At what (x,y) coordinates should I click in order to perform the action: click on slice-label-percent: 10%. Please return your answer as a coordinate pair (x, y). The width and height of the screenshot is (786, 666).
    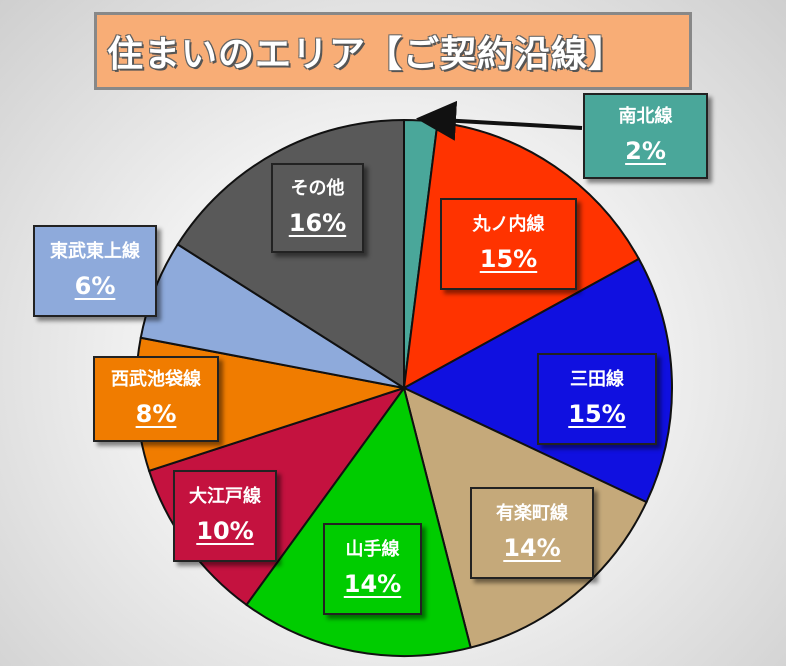
    Looking at the image, I should click on (225, 531).